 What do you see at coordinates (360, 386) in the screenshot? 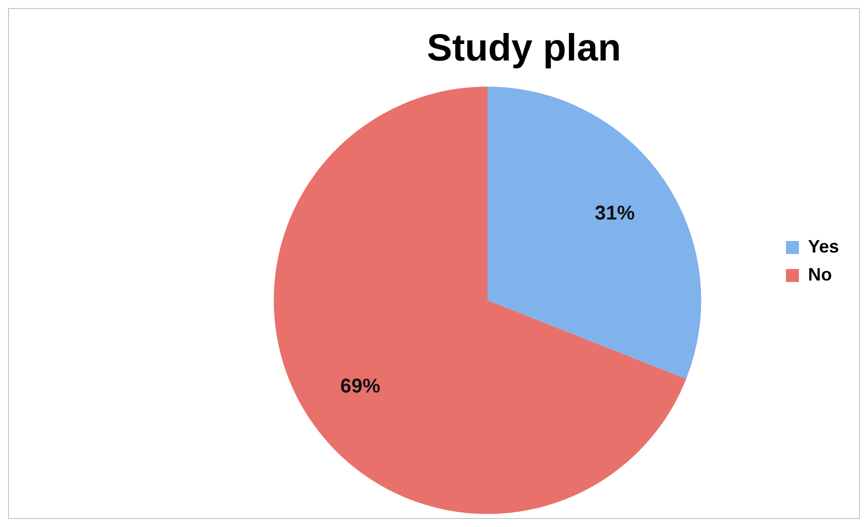
I see `data-label: 69%` at bounding box center [360, 386].